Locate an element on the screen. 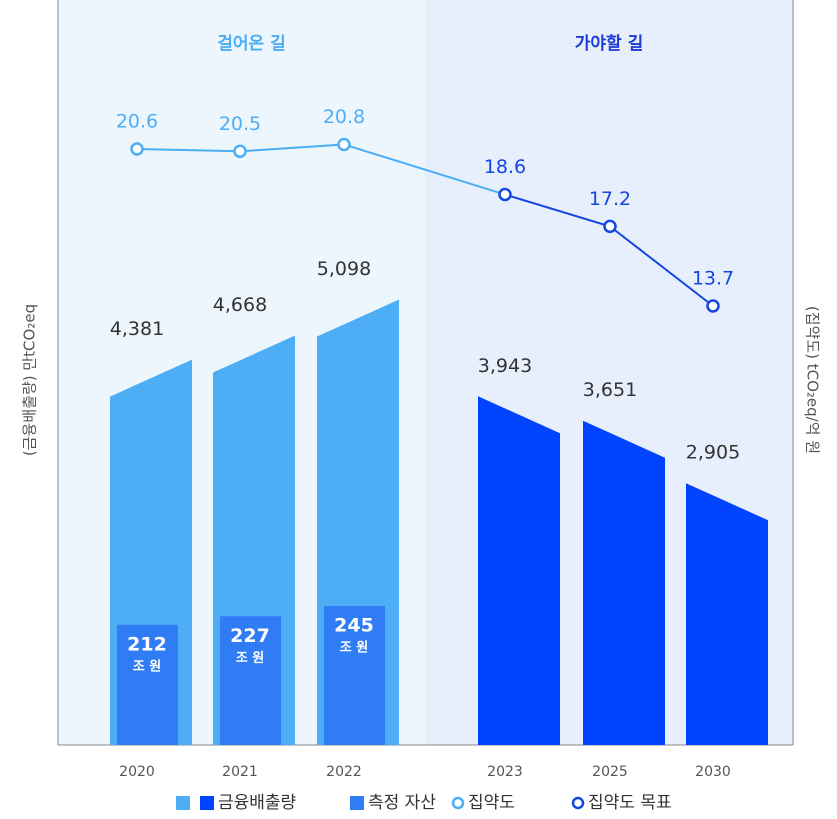  emission-label: 2,905 is located at coordinates (713, 453).